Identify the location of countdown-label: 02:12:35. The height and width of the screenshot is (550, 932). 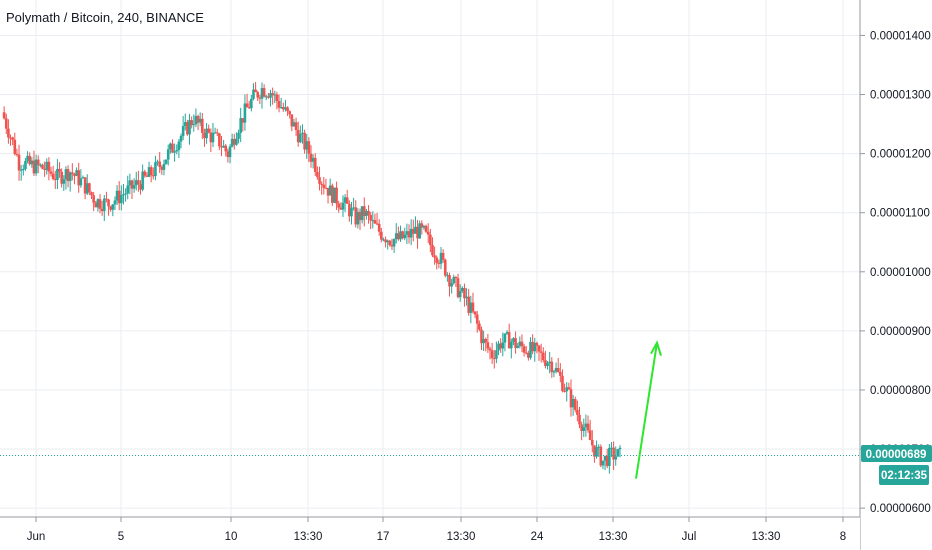
(904, 476).